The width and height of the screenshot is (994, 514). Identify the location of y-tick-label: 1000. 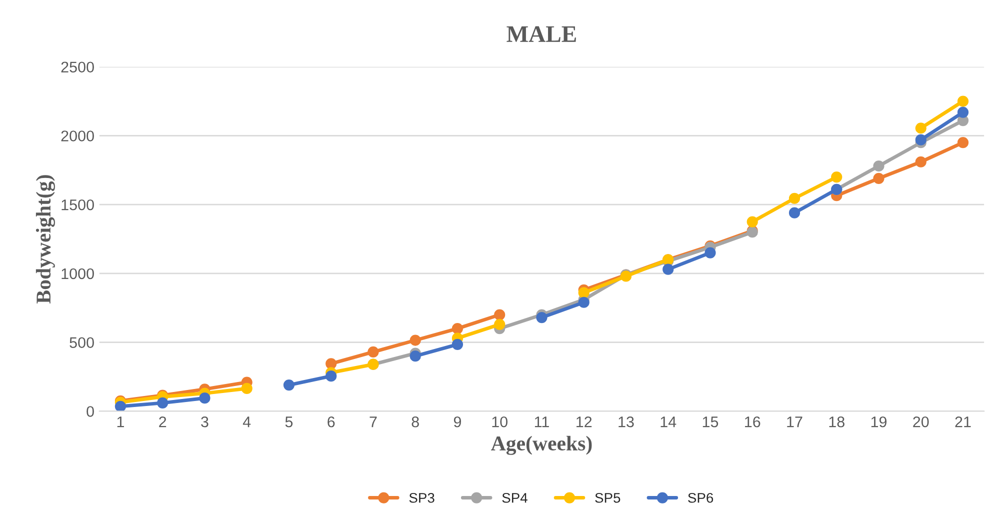
(78, 274).